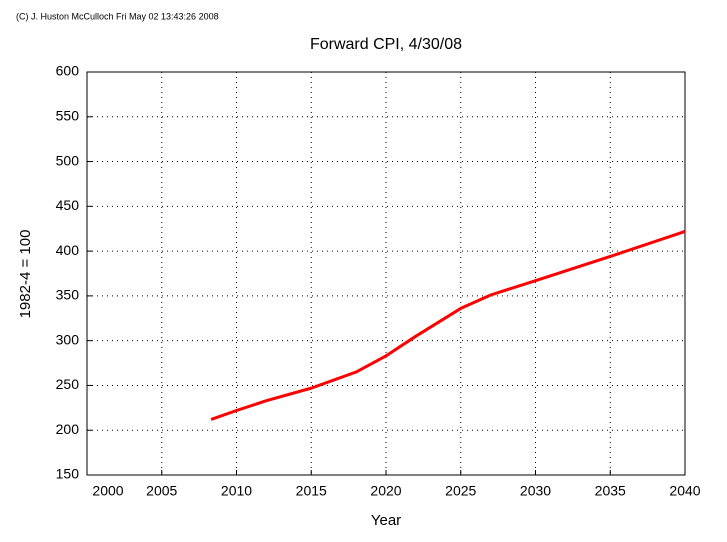 This screenshot has height=542, width=727. I want to click on x-tick-label: 2020, so click(385, 491).